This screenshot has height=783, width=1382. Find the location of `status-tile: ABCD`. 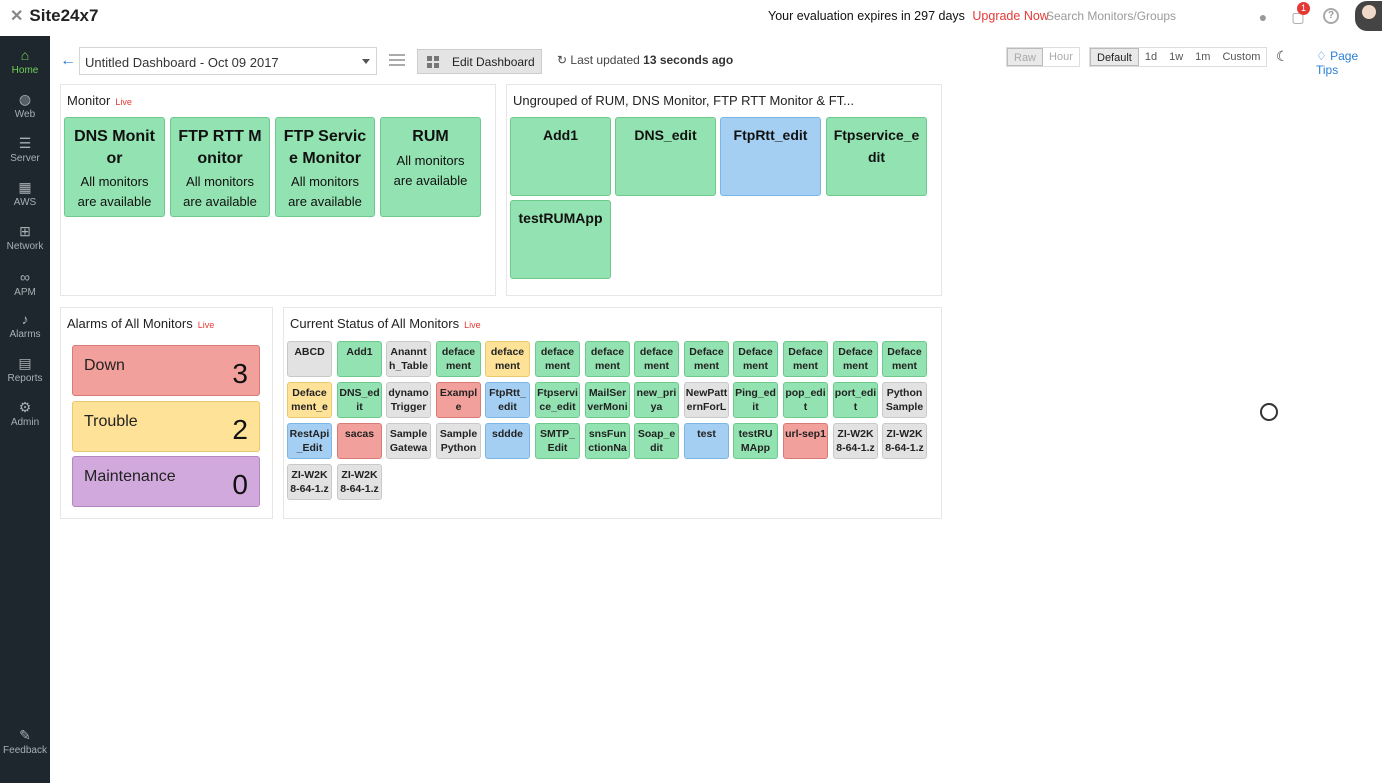

status-tile: ABCD is located at coordinates (309, 359).